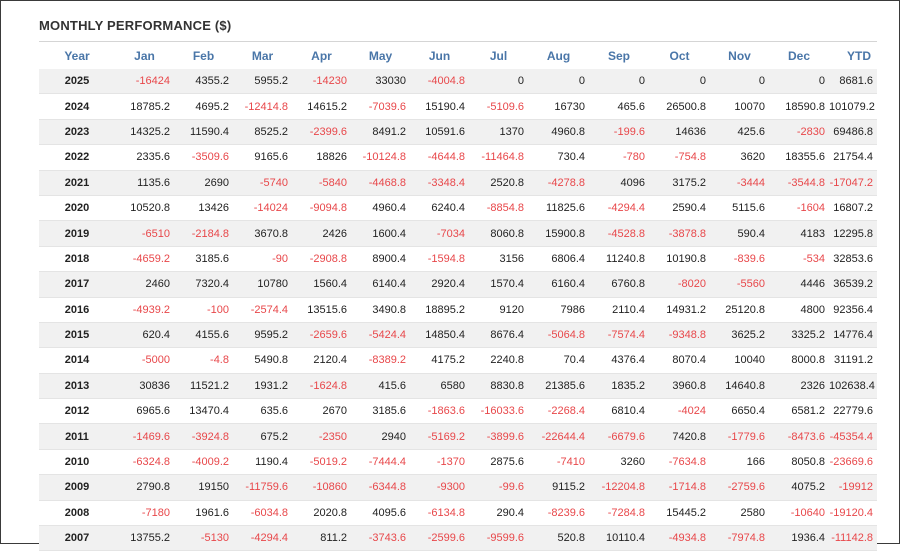  Describe the element at coordinates (439, 310) in the screenshot. I see `month-value-cell: 18895.2` at that location.